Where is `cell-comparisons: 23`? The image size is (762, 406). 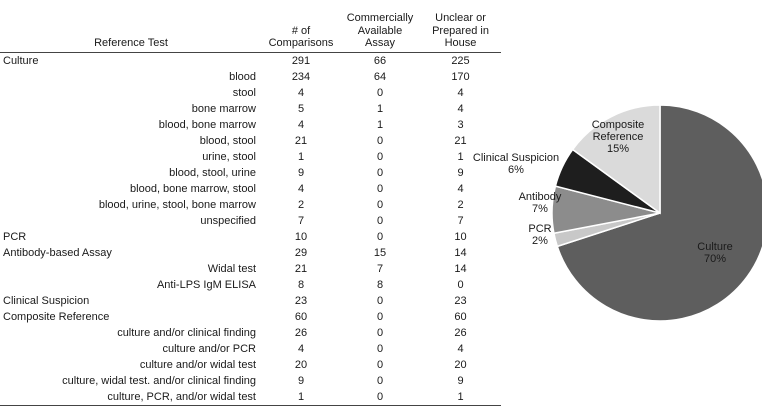
cell-comparisons: 23 is located at coordinates (301, 300).